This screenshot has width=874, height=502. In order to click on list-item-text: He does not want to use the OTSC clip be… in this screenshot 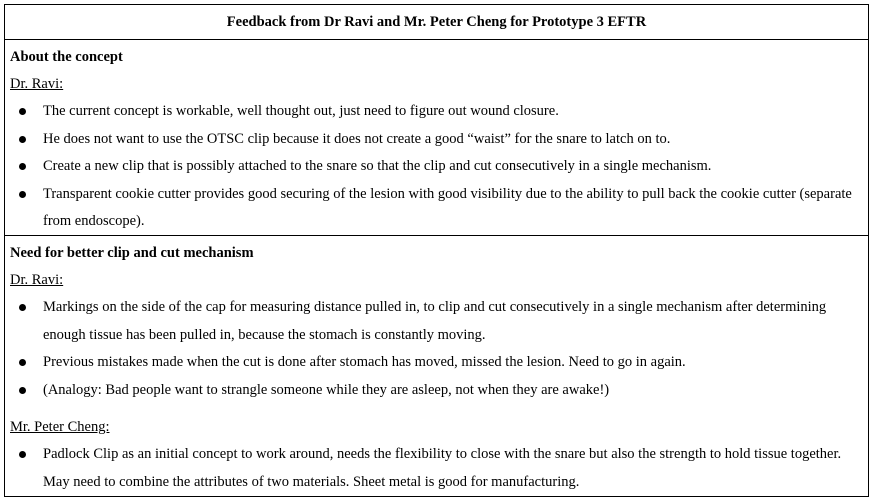, I will do `click(357, 138)`.